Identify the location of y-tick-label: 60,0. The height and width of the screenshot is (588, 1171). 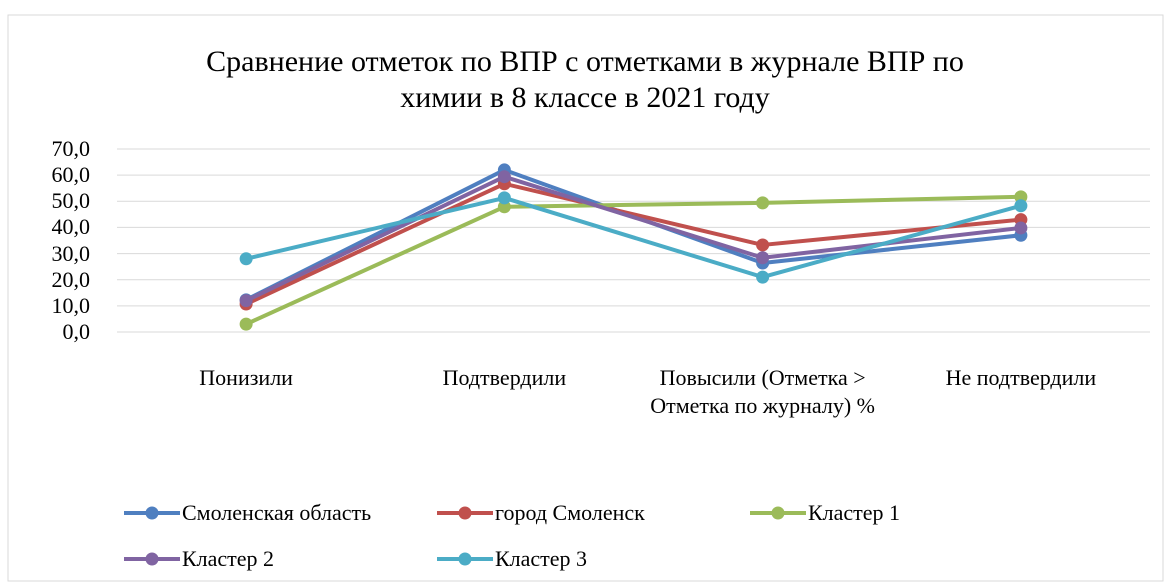
(71, 175).